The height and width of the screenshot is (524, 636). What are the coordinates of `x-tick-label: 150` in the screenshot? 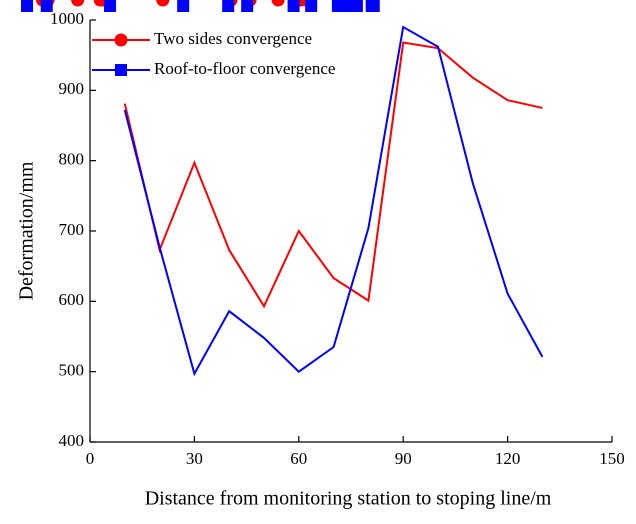 It's located at (612, 458).